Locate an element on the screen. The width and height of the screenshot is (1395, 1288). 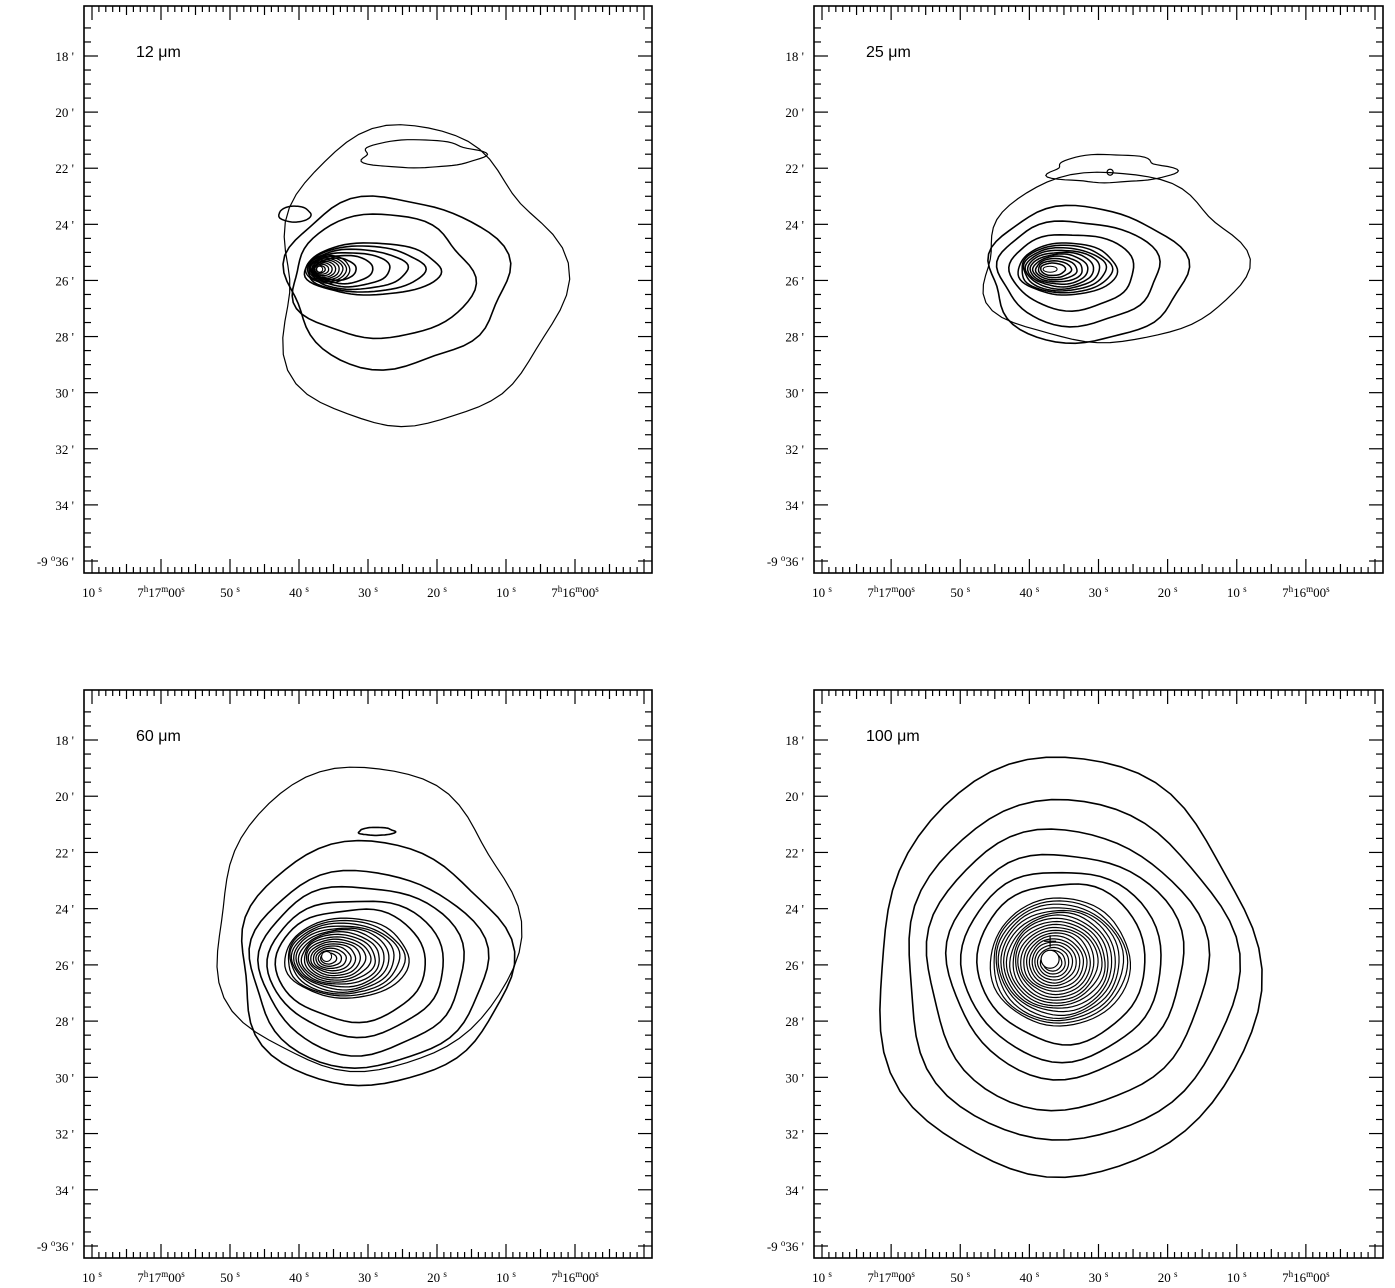
panel-title: 100 μm is located at coordinates (893, 736).